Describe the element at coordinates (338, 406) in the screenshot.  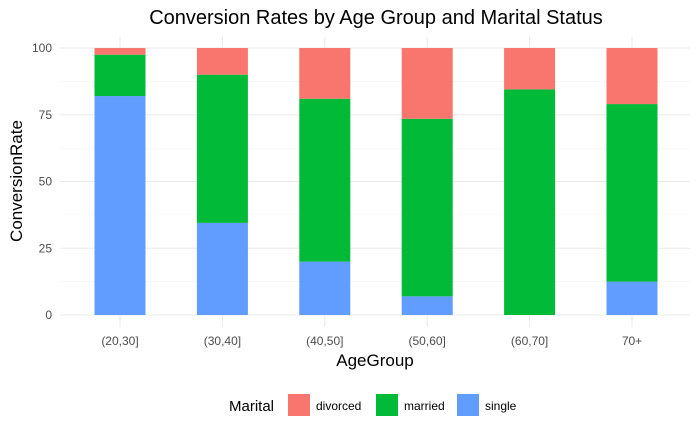
I see `legend-label-divorced: divorced` at that location.